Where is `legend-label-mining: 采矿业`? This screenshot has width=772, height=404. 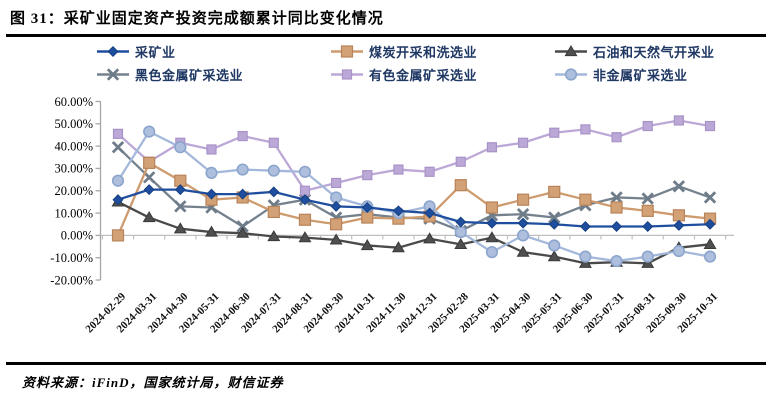 legend-label-mining: 采矿业 is located at coordinates (155, 52).